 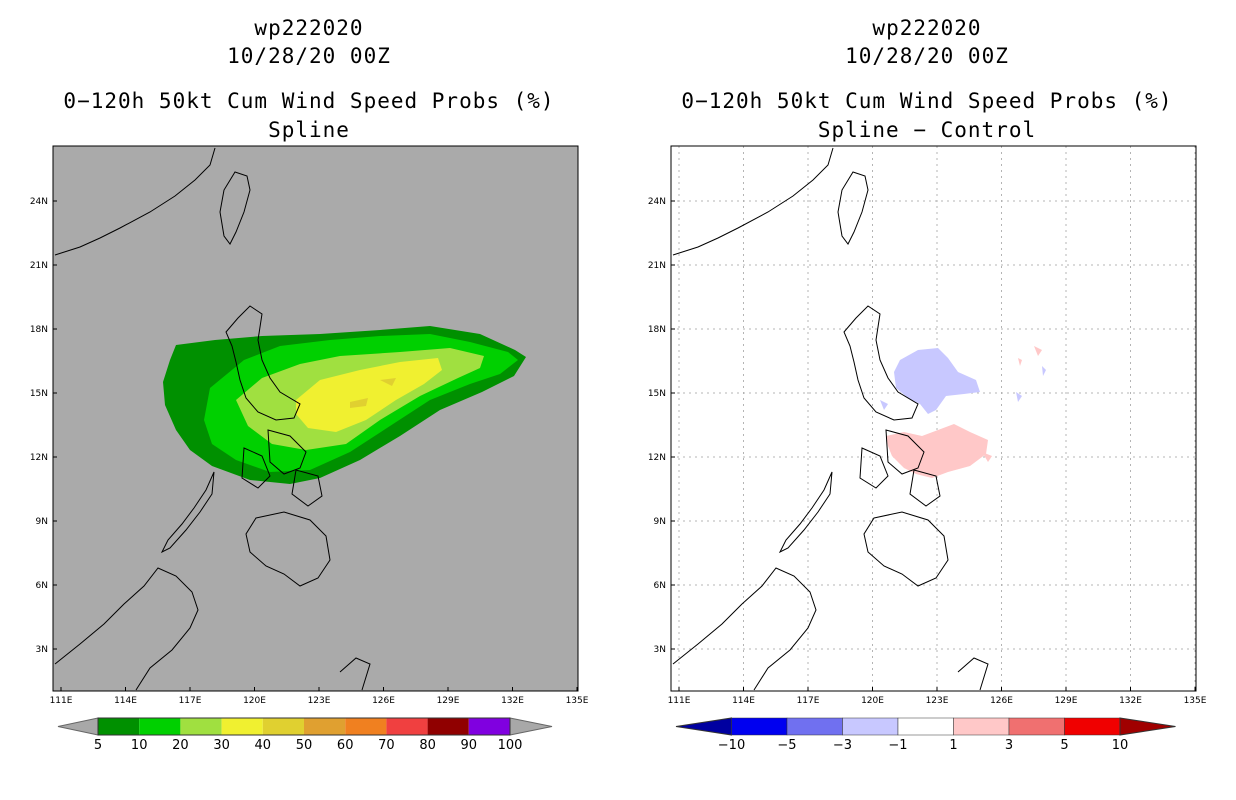 What do you see at coordinates (469, 745) in the screenshot?
I see `colorbar-label: 90` at bounding box center [469, 745].